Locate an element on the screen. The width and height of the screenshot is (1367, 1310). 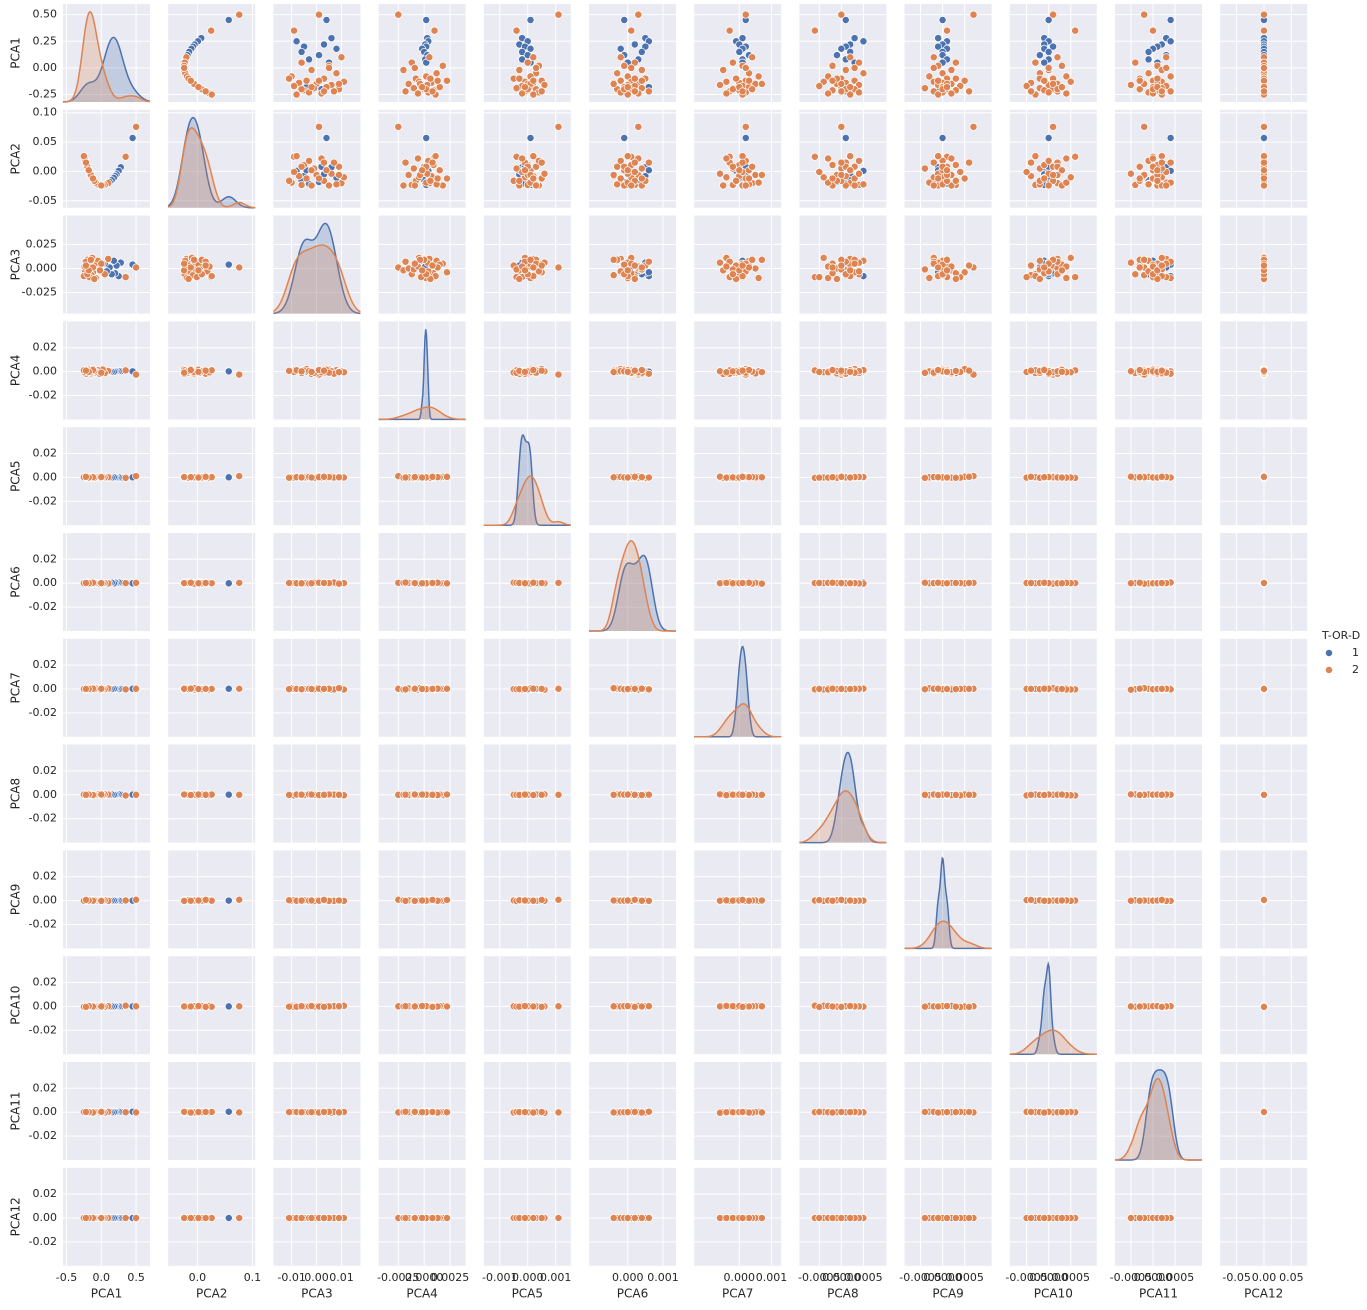
panel-background is located at coordinates (737, 159).